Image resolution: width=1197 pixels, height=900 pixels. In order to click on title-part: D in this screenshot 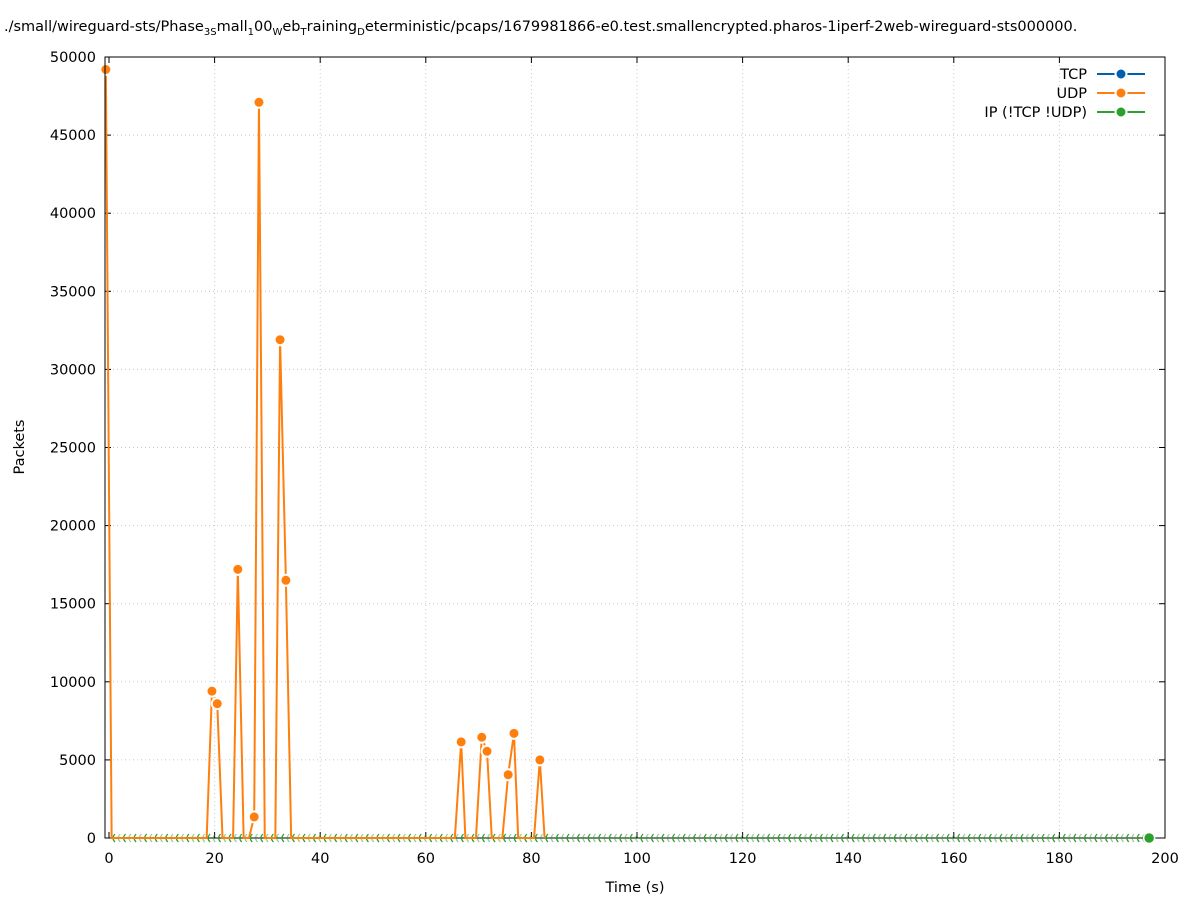, I will do `click(361, 32)`.